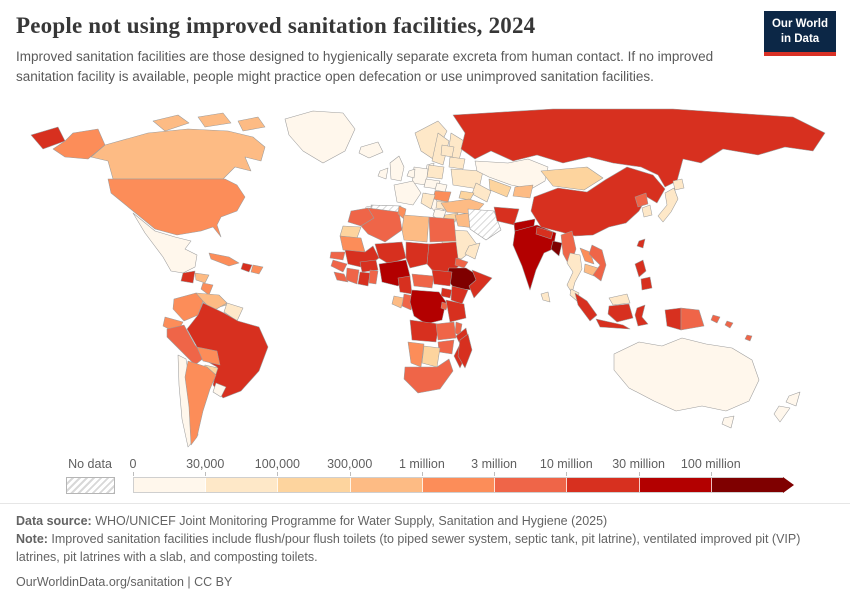 The image size is (850, 600). Describe the element at coordinates (320, 137) in the screenshot. I see `country-greenland` at that location.